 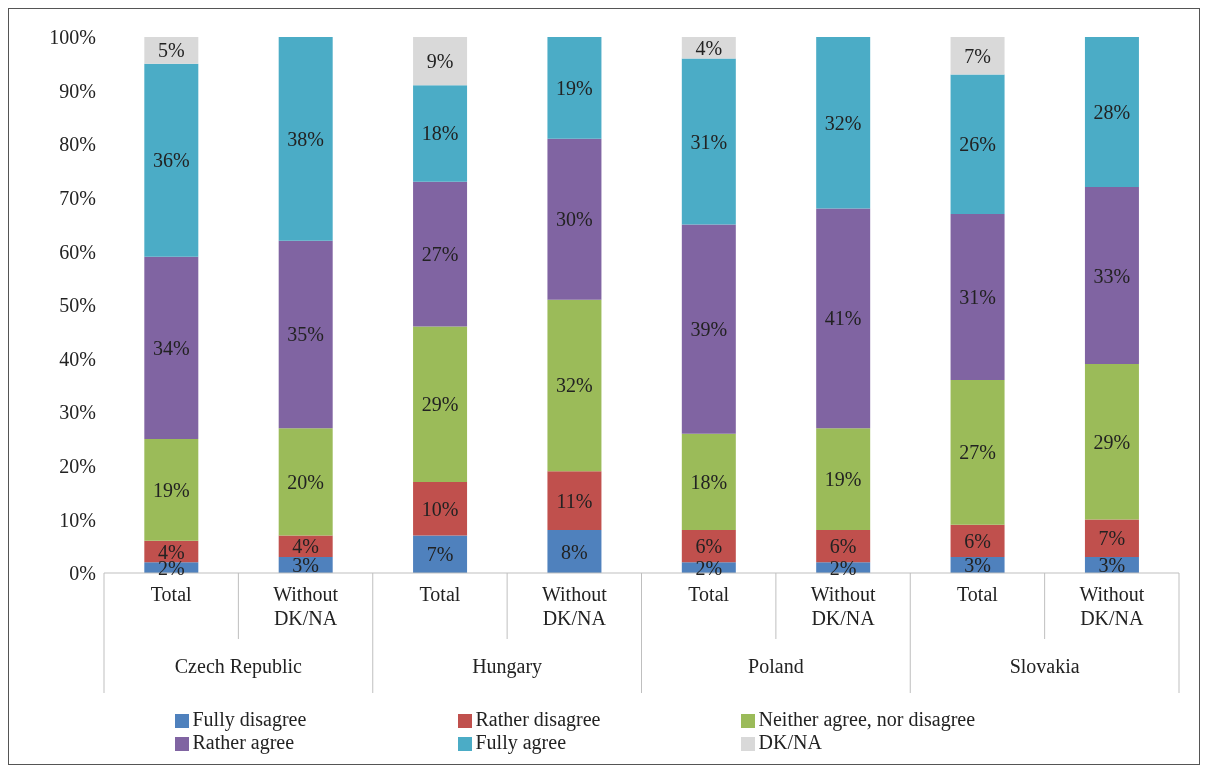 I want to click on text: Czech Republic, so click(x=238, y=666).